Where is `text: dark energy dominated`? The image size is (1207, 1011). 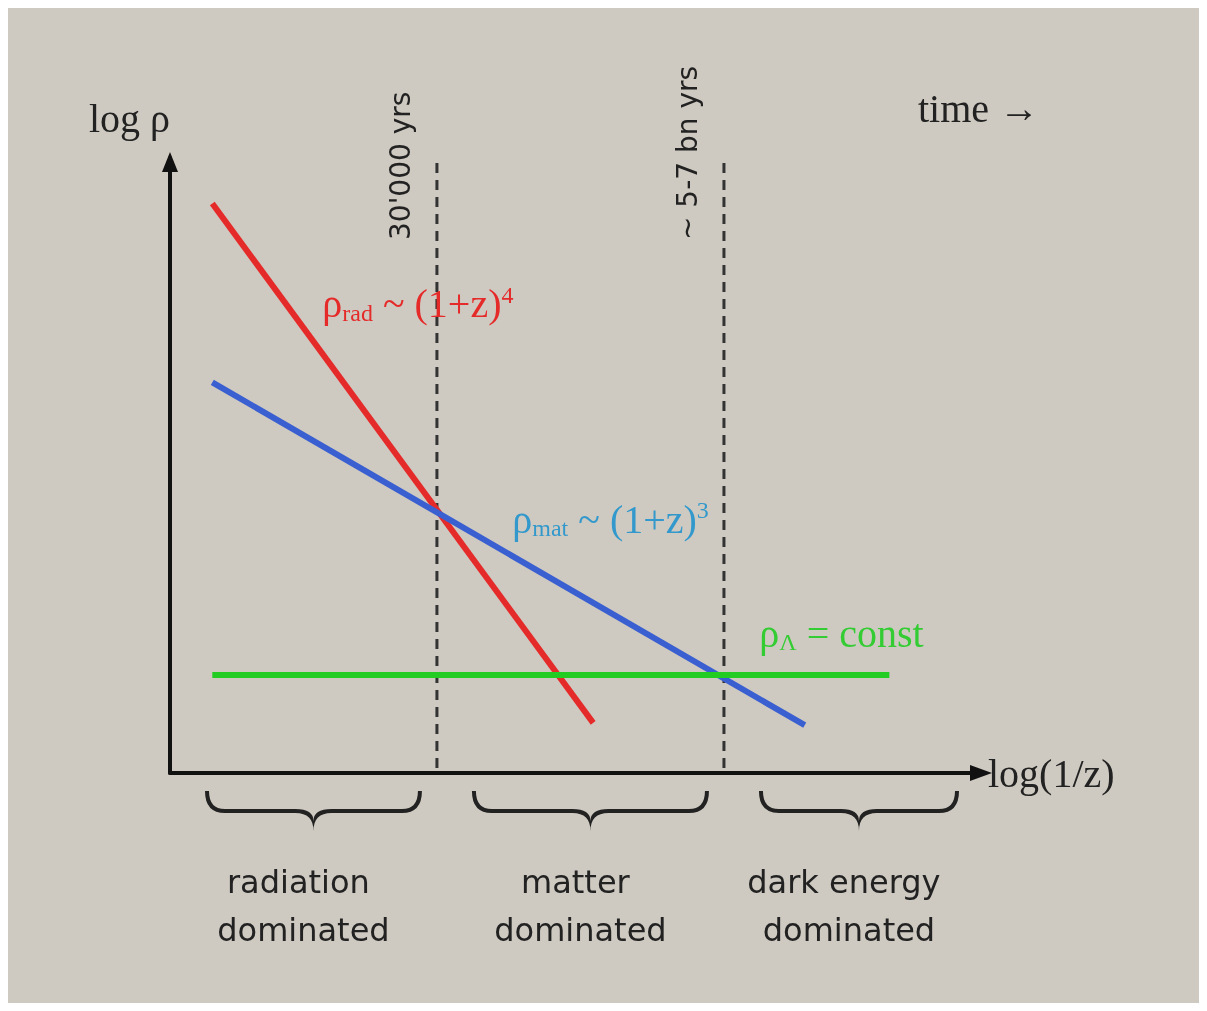
text: dark energy dominated is located at coordinates (849, 906).